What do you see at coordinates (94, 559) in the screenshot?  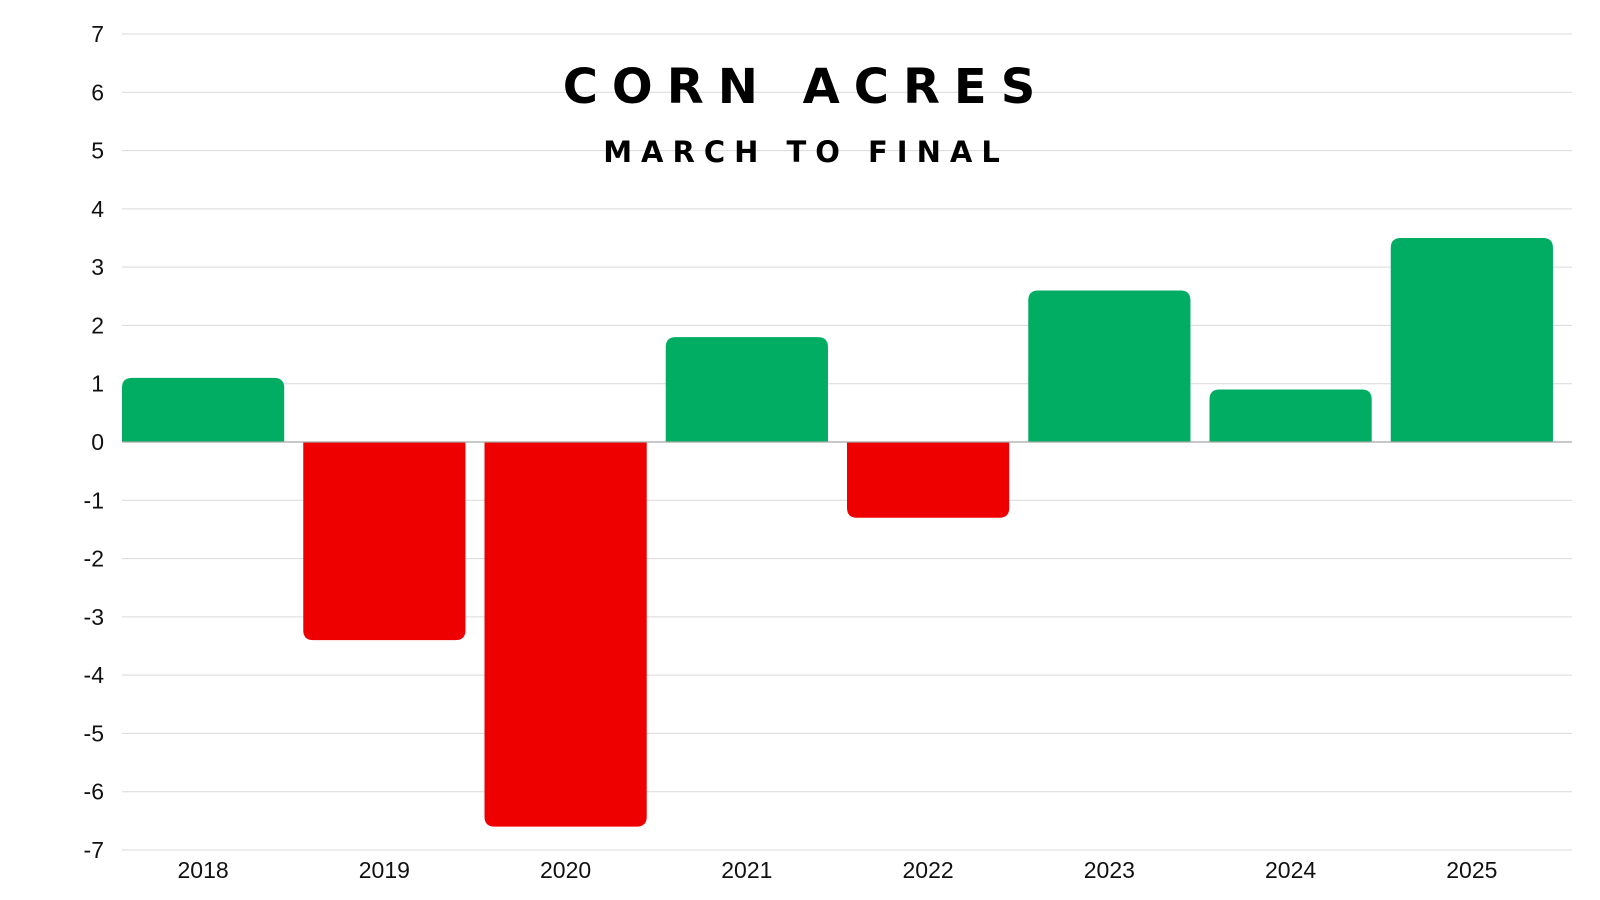 I see `y-tick-label: -2` at bounding box center [94, 559].